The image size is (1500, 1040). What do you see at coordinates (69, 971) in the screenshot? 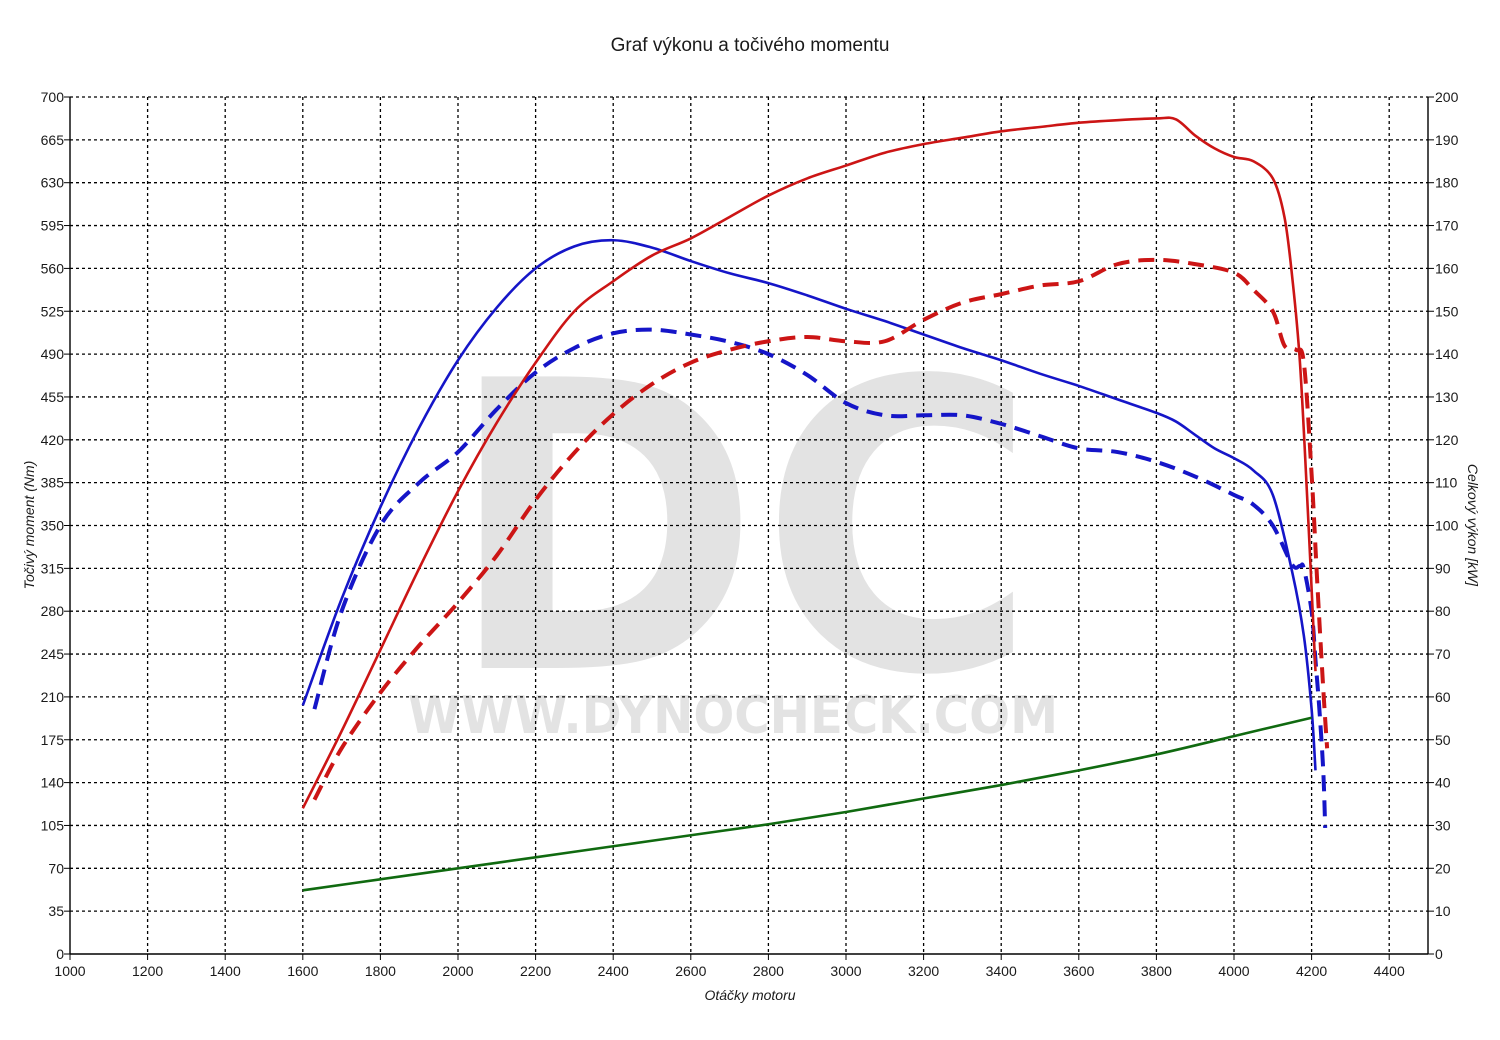
I see `x-tick-label: 1000` at bounding box center [69, 971].